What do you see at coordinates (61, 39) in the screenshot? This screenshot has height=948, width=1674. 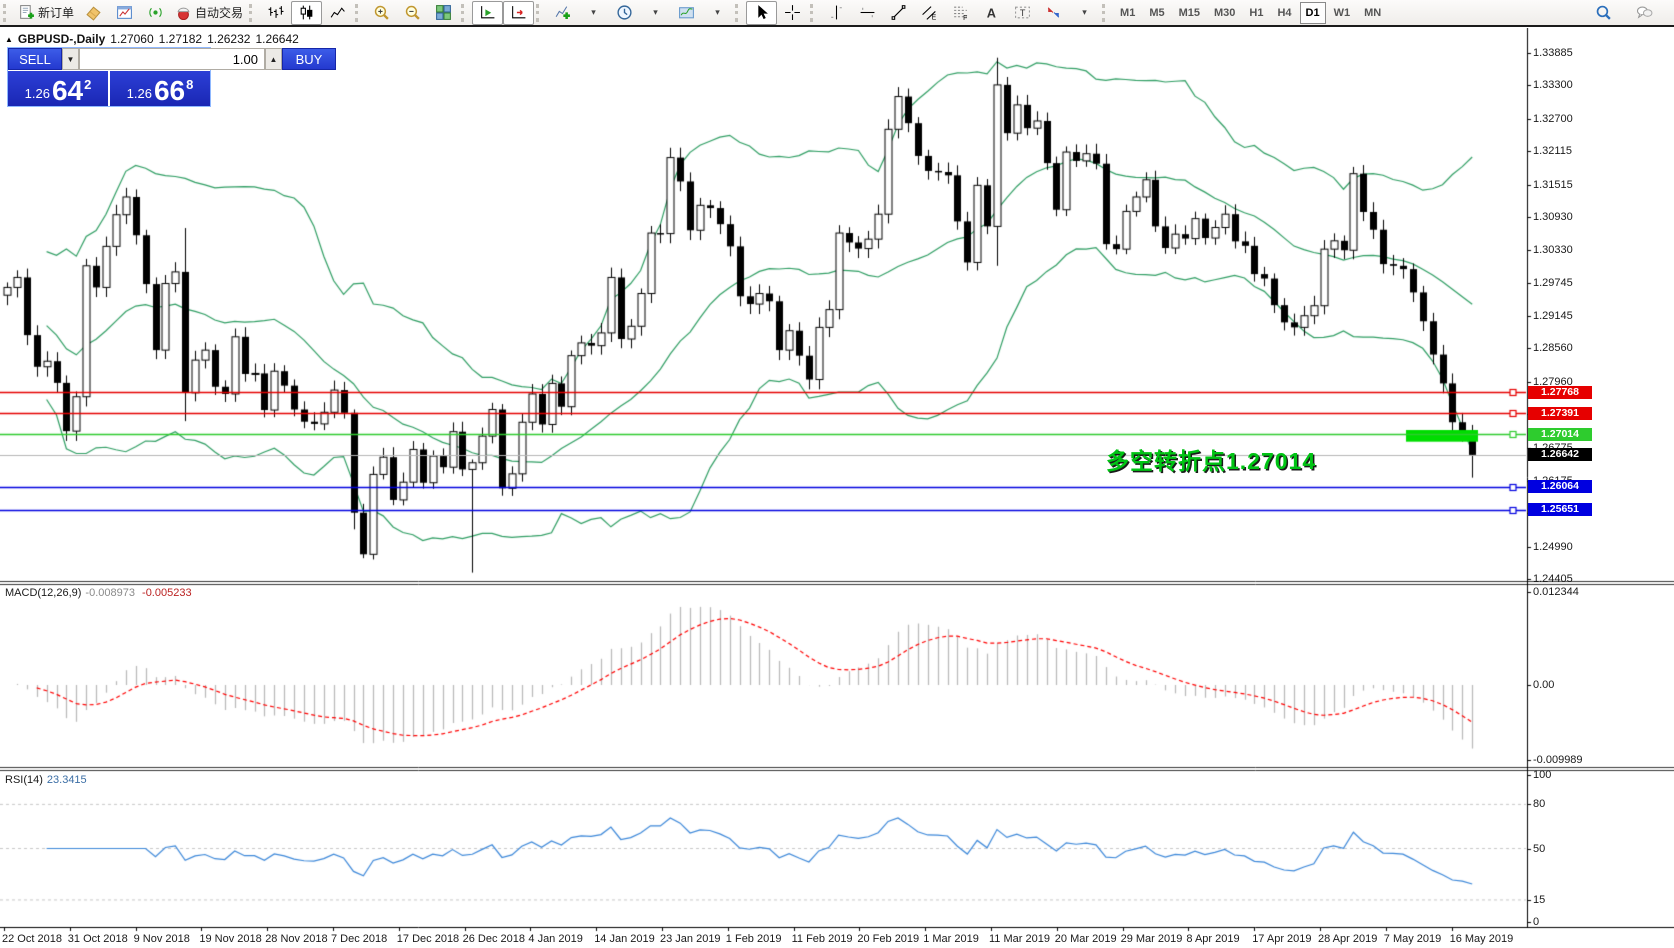 I see `symbol-period-label: GBPUSD-,Daily` at bounding box center [61, 39].